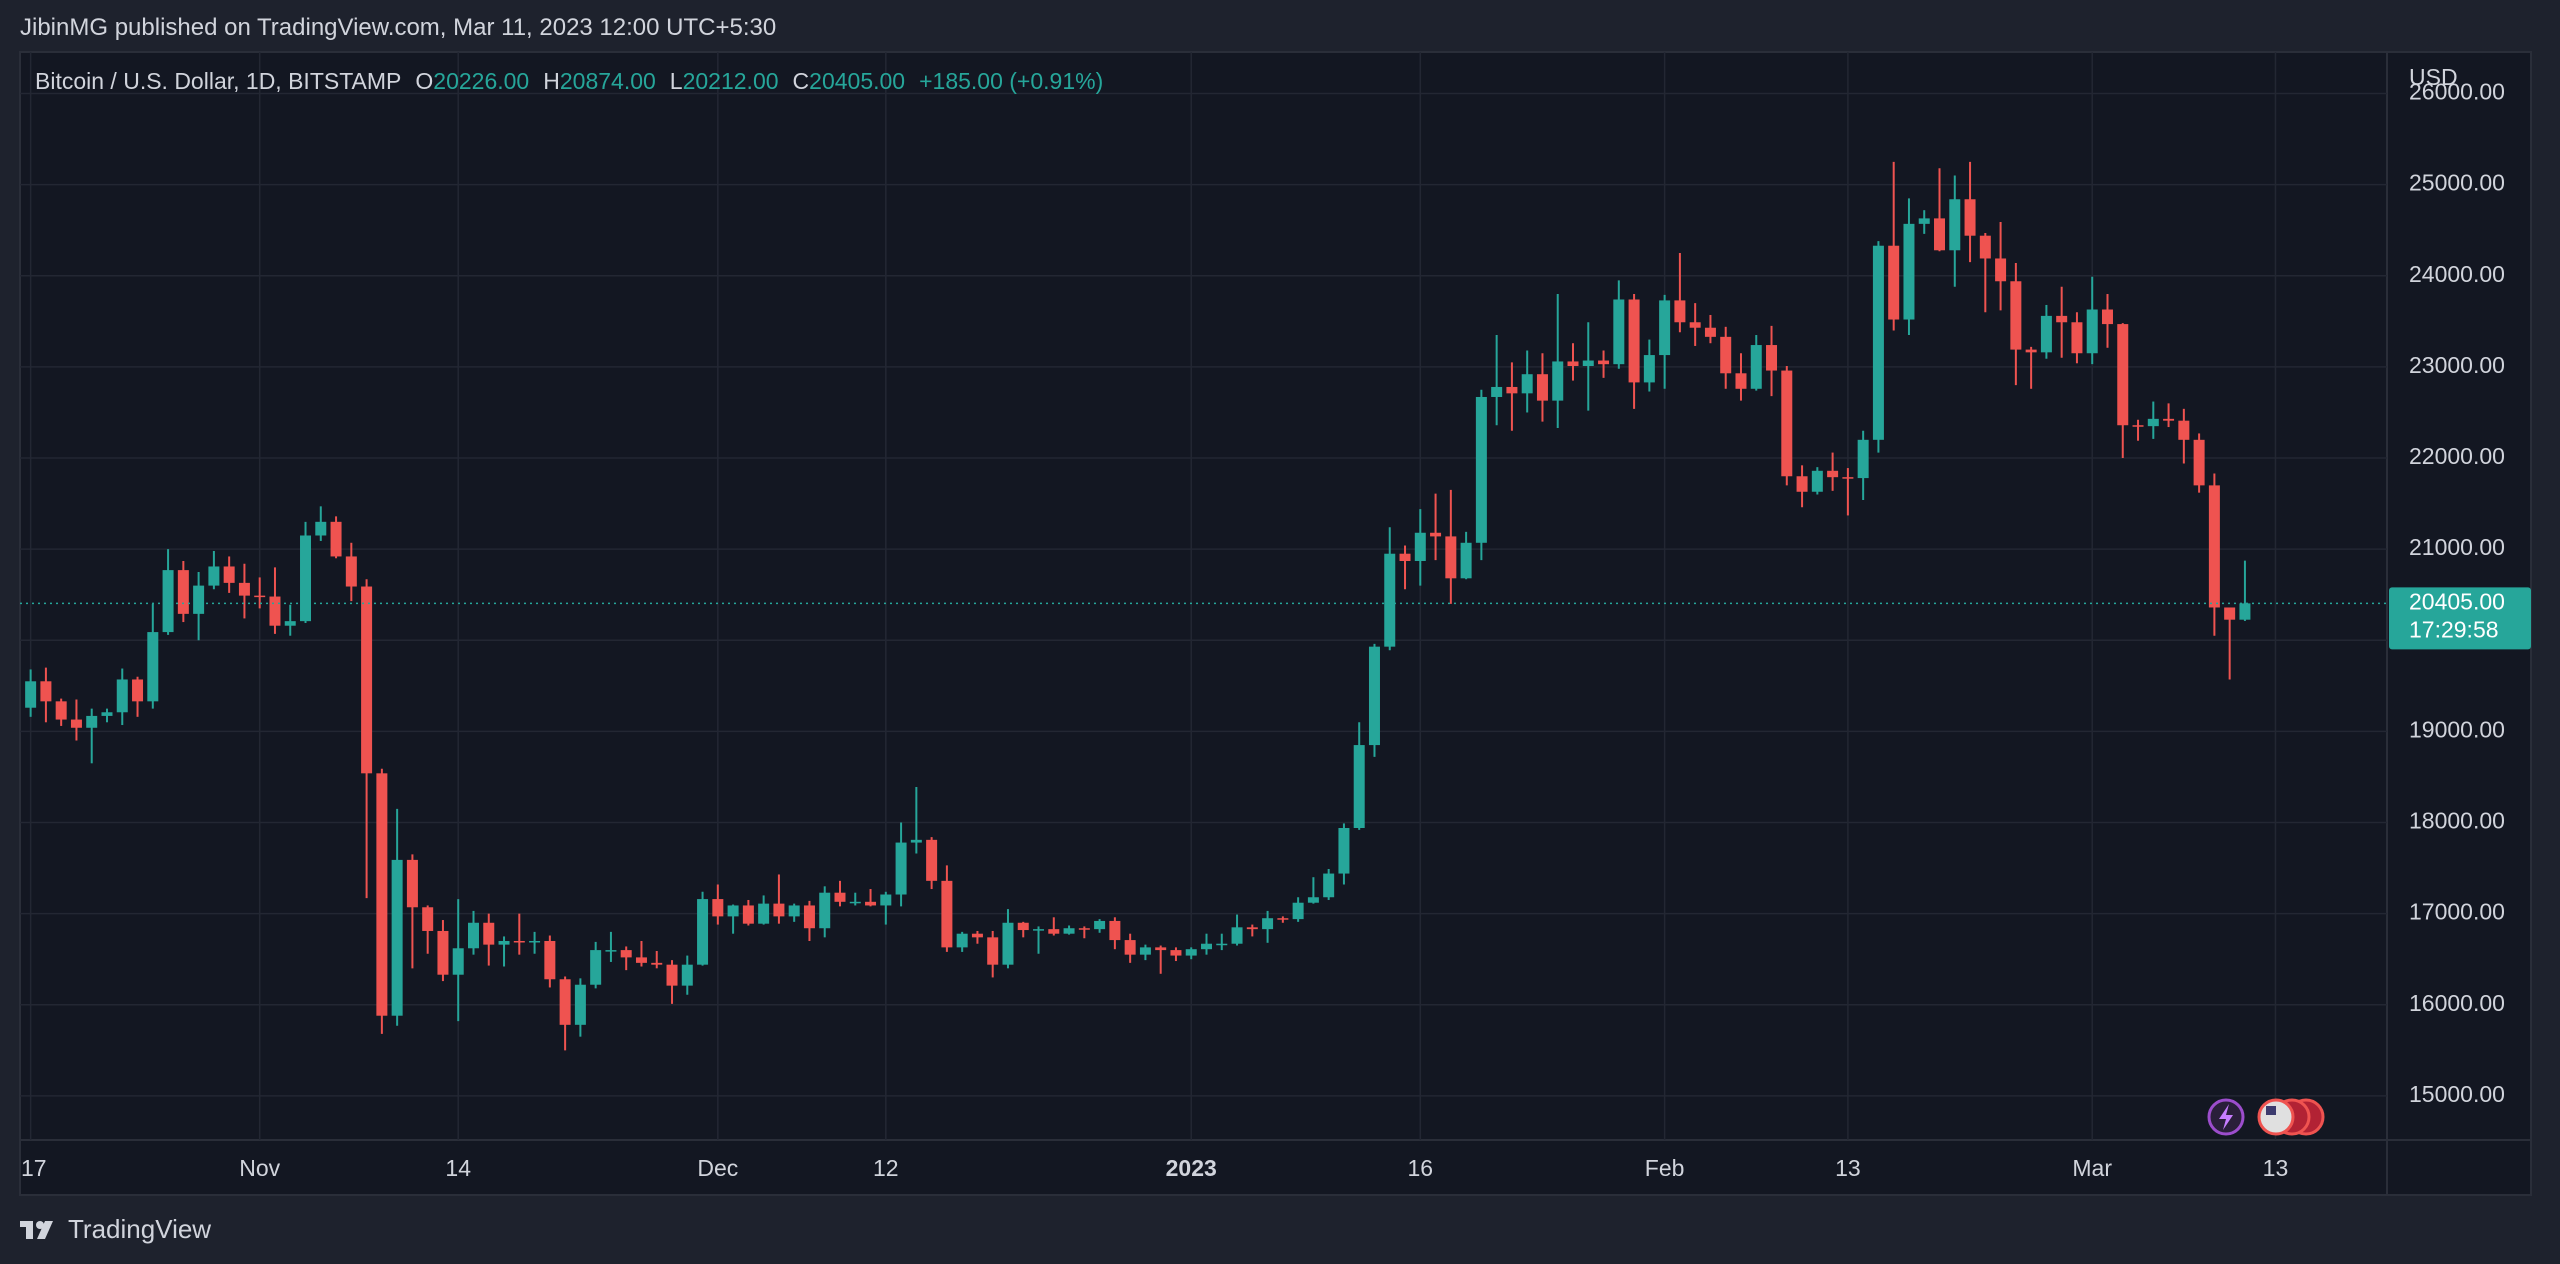 The image size is (2560, 1264). Describe the element at coordinates (717, 1168) in the screenshot. I see `x-tick-label: Dec` at that location.